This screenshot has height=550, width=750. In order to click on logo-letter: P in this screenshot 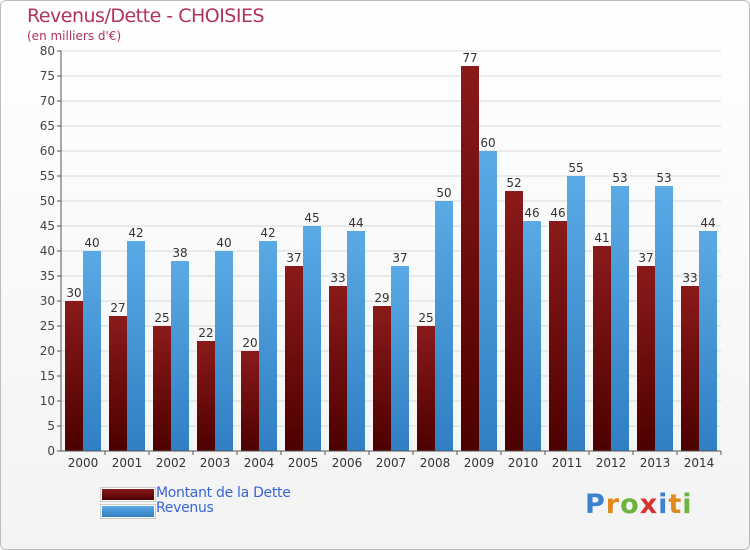, I will do `click(595, 504)`.